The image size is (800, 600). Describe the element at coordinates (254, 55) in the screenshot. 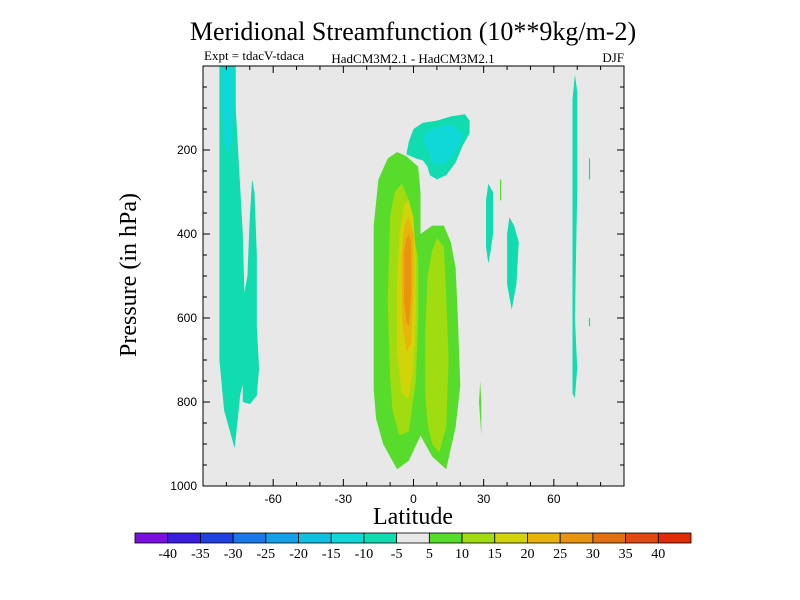

I see `chart-subtitle-left: Expt = tdacV-tdaca` at that location.